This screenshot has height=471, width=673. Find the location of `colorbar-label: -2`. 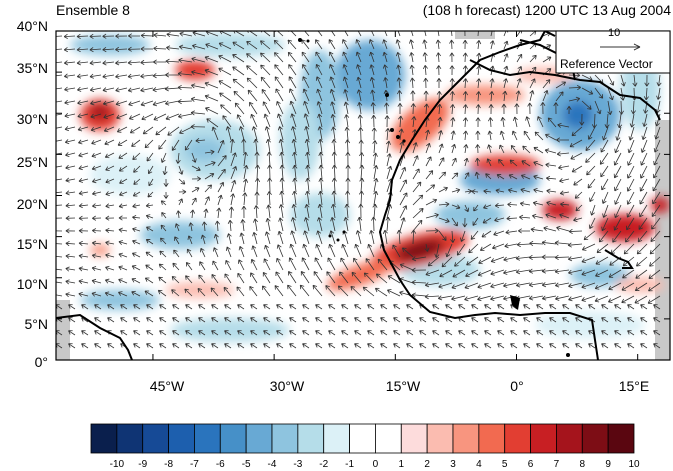

colorbar-label: -2 is located at coordinates (324, 464).